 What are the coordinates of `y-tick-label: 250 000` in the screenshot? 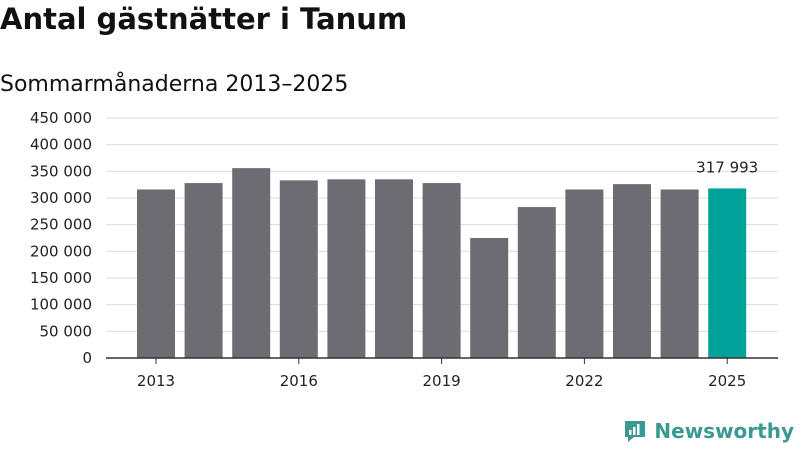 It's located at (61, 225).